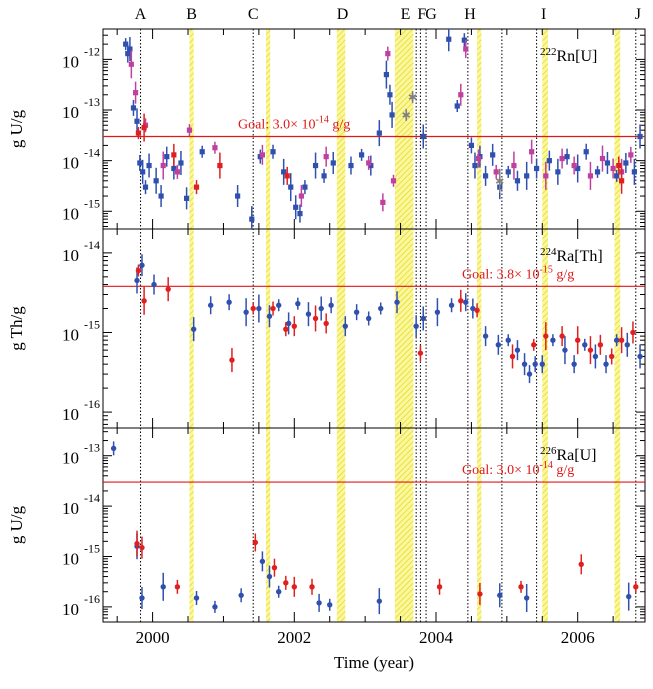 The width and height of the screenshot is (653, 689). I want to click on event-label: G, so click(431, 14).